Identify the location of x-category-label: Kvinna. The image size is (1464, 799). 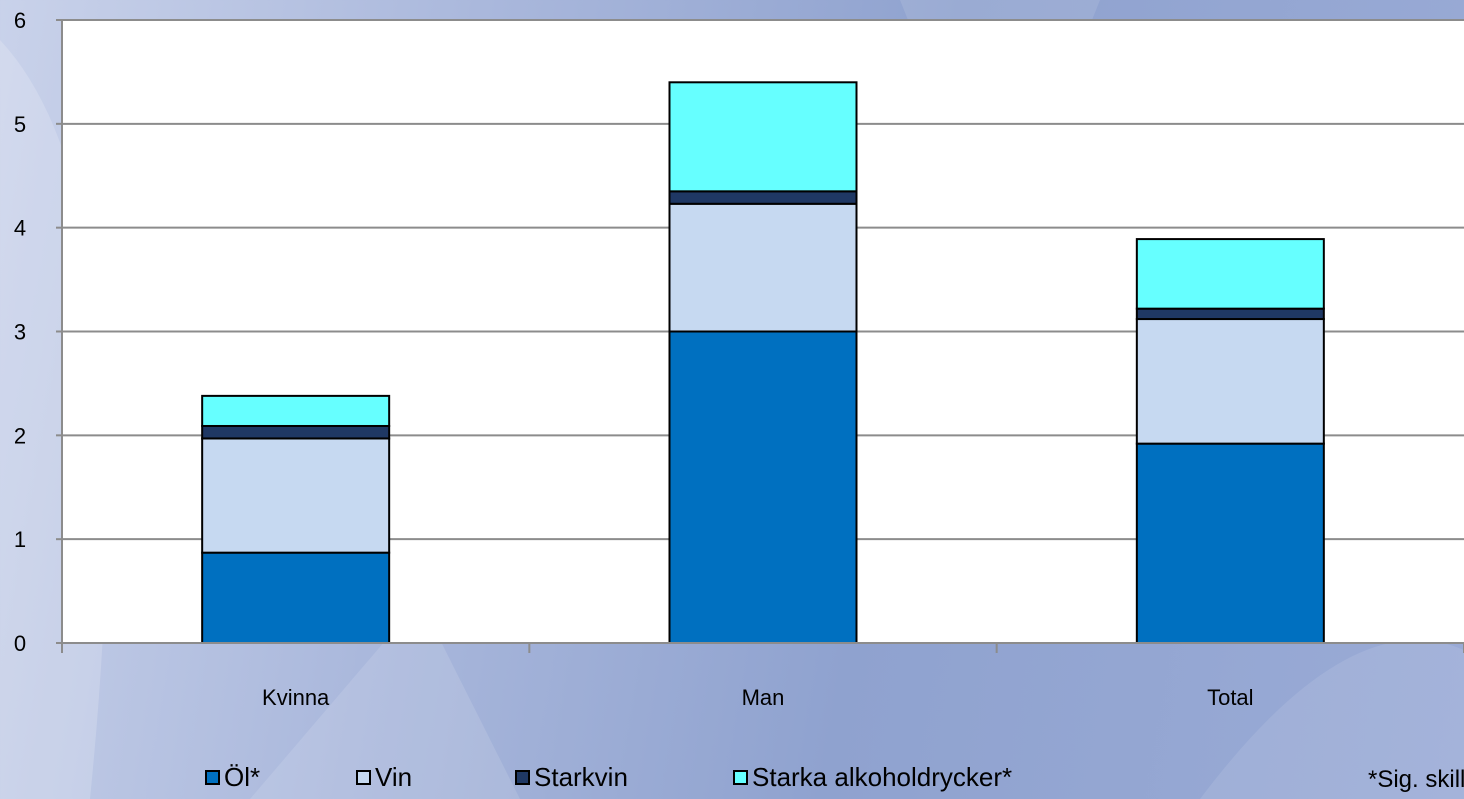
(296, 697).